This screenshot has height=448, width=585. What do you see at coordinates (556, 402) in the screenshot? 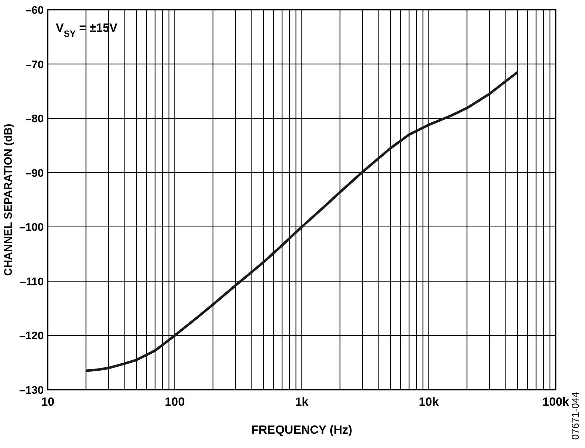
I see `x-tick-label: 100k` at bounding box center [556, 402].